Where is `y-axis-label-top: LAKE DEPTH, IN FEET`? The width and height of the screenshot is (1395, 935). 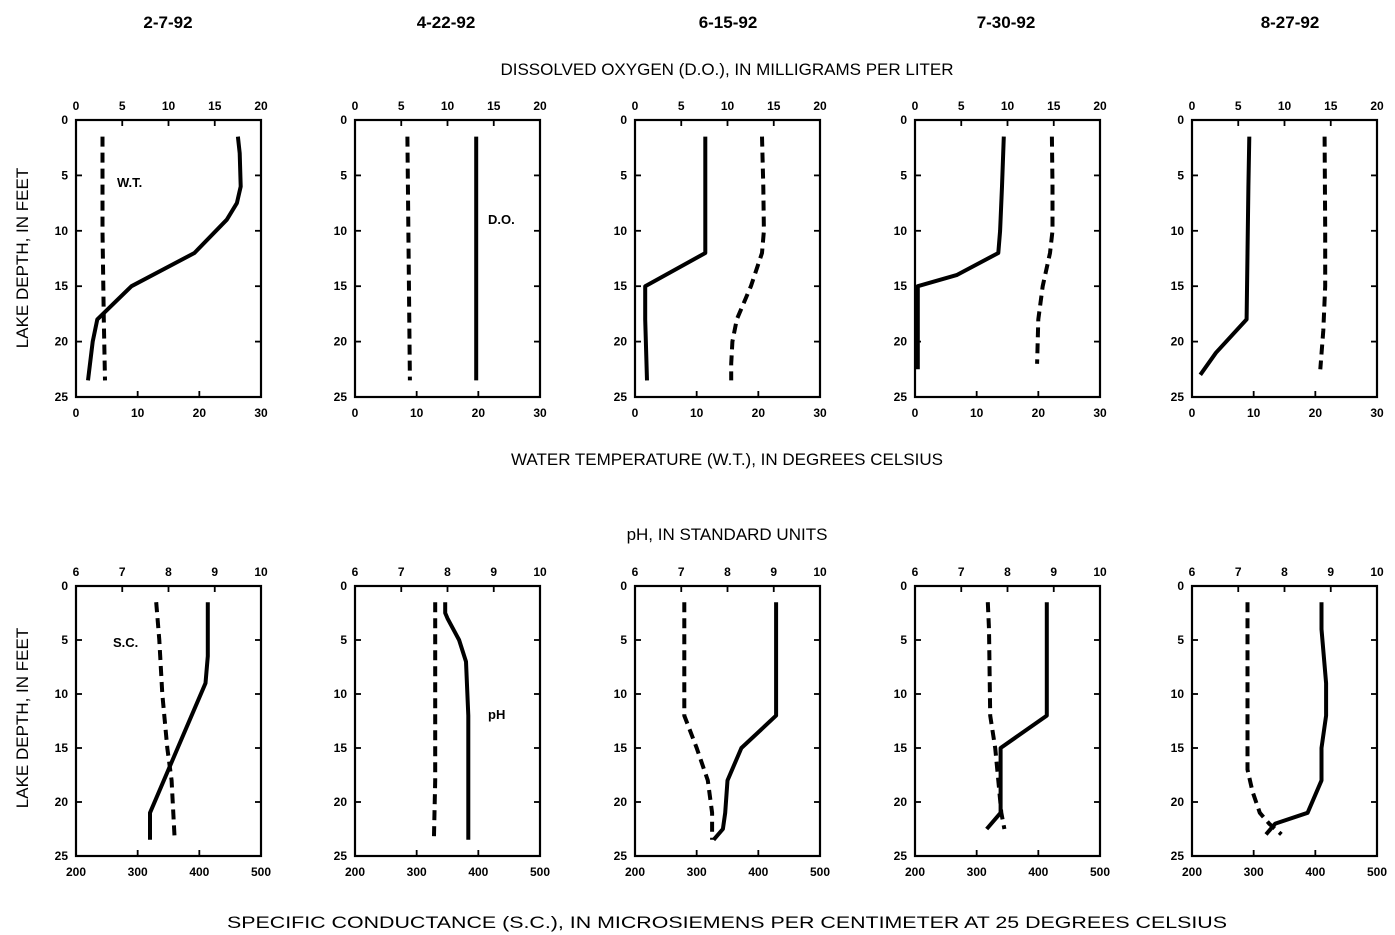 y-axis-label-top: LAKE DEPTH, IN FEET is located at coordinates (22, 258).